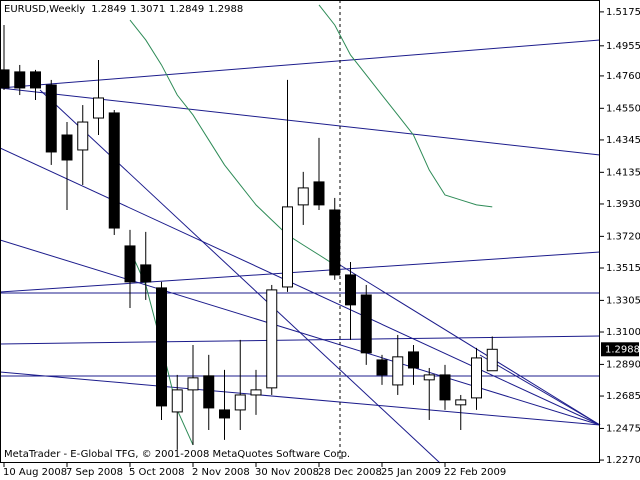  What do you see at coordinates (623, 428) in the screenshot?
I see `y-tick-label: 1.2475` at bounding box center [623, 428].